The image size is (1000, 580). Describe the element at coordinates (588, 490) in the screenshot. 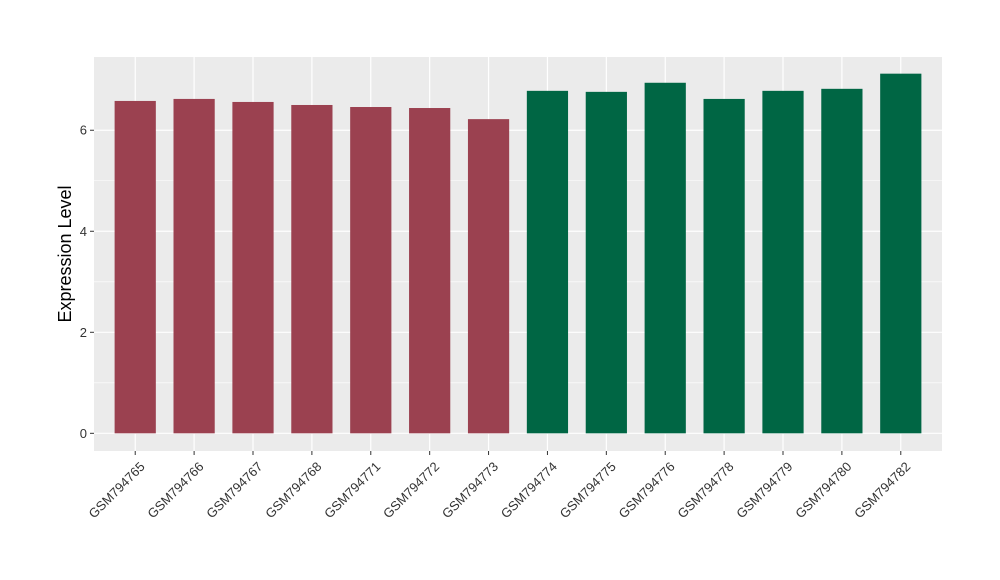

I see `x-tick-label: GSM794775` at that location.